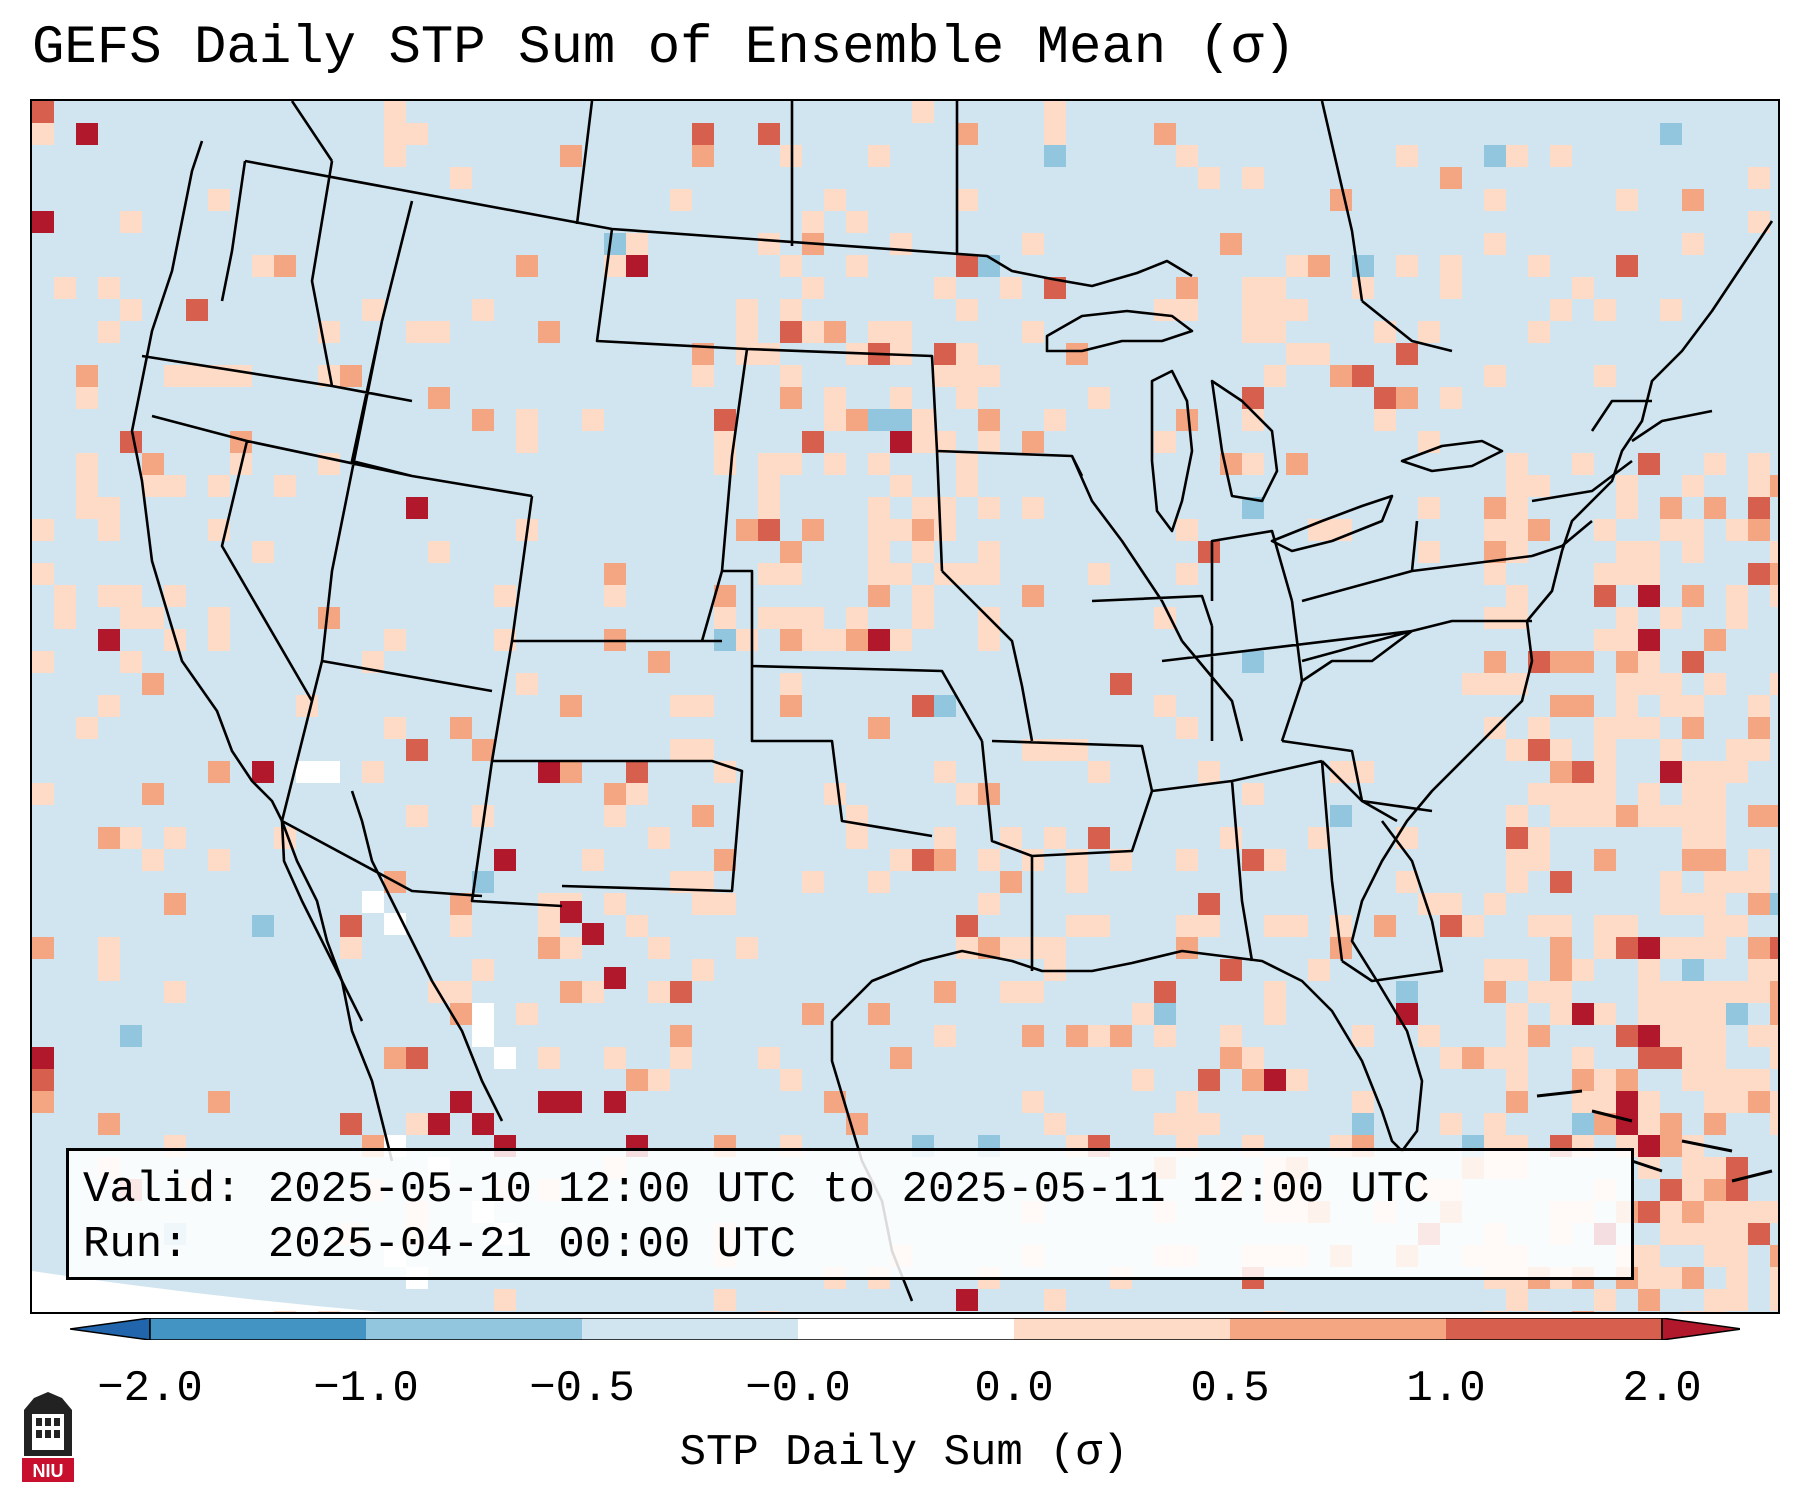 This screenshot has width=1803, height=1506. Describe the element at coordinates (531, 1245) in the screenshot. I see `run-time: 2025-04-21 00:00 UTC` at that location.